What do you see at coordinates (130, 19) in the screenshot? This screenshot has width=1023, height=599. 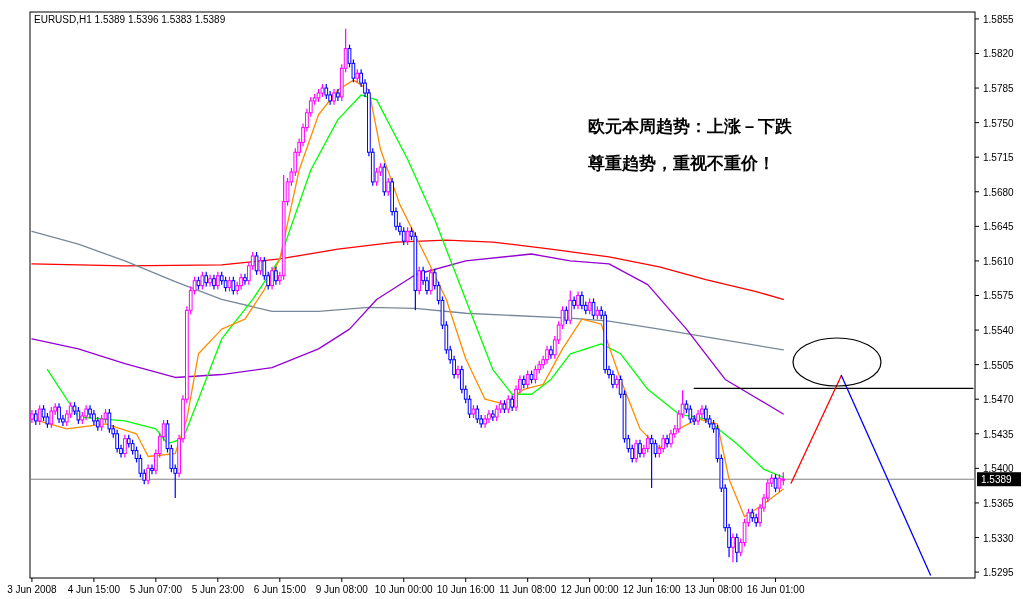 I see `chart-title: EURUSD,H1 1.5389 1.5396 1.5383 1.5389` at bounding box center [130, 19].